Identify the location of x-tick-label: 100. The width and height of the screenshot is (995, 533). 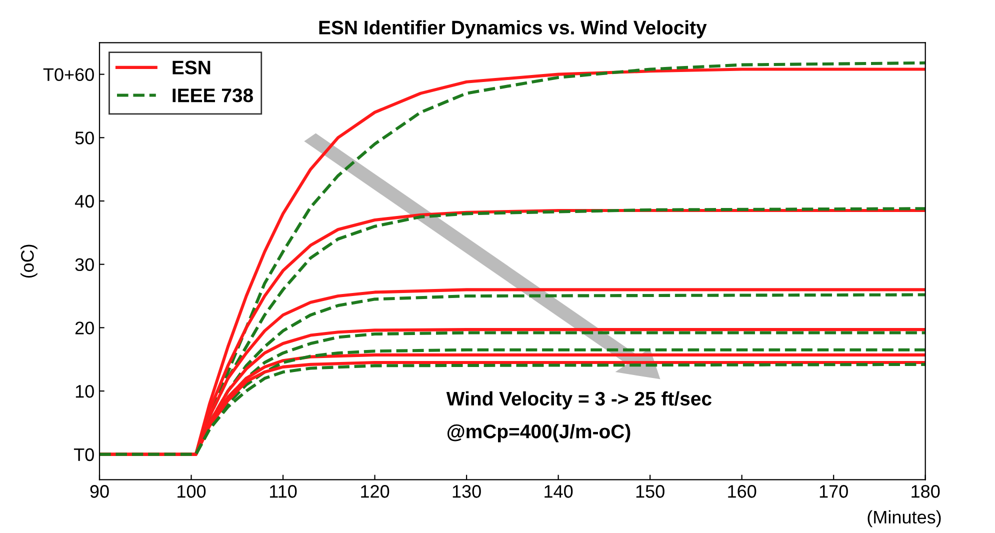
(192, 491).